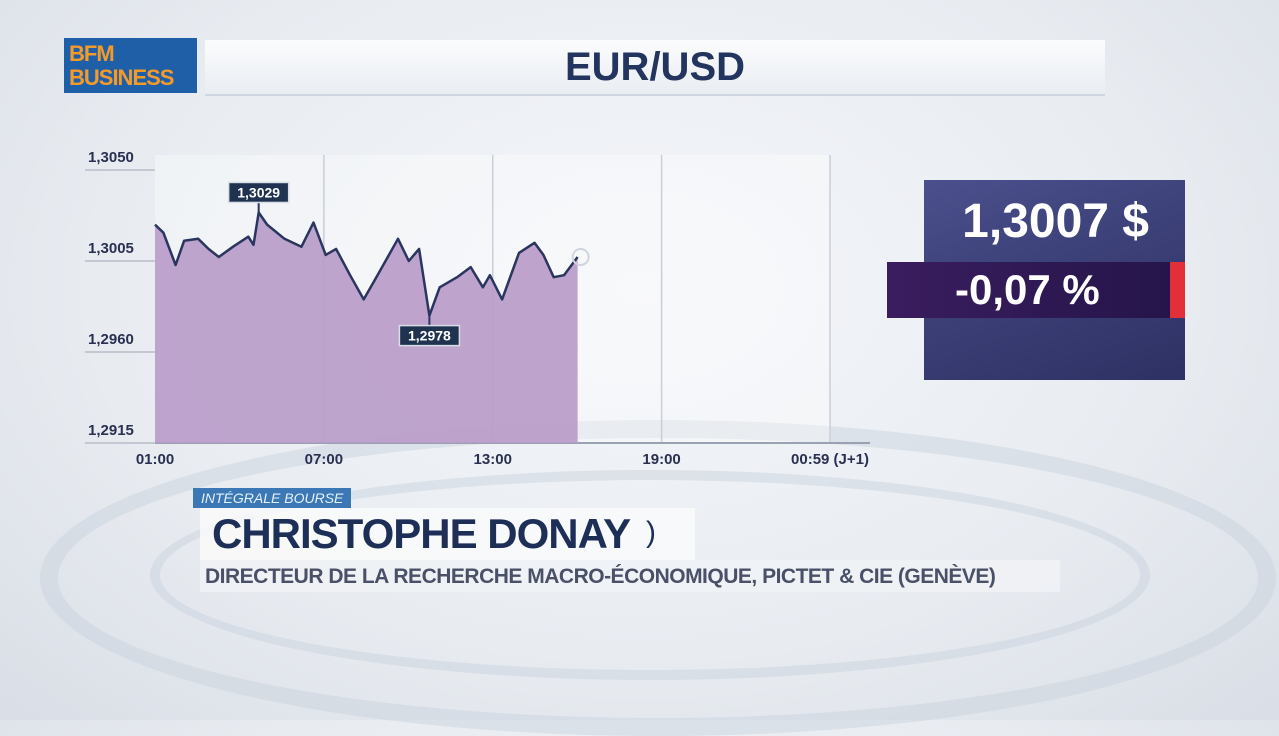 The height and width of the screenshot is (736, 1279). Describe the element at coordinates (272, 498) in the screenshot. I see `program-tag: INTÉGRALE BOURSE` at that location.